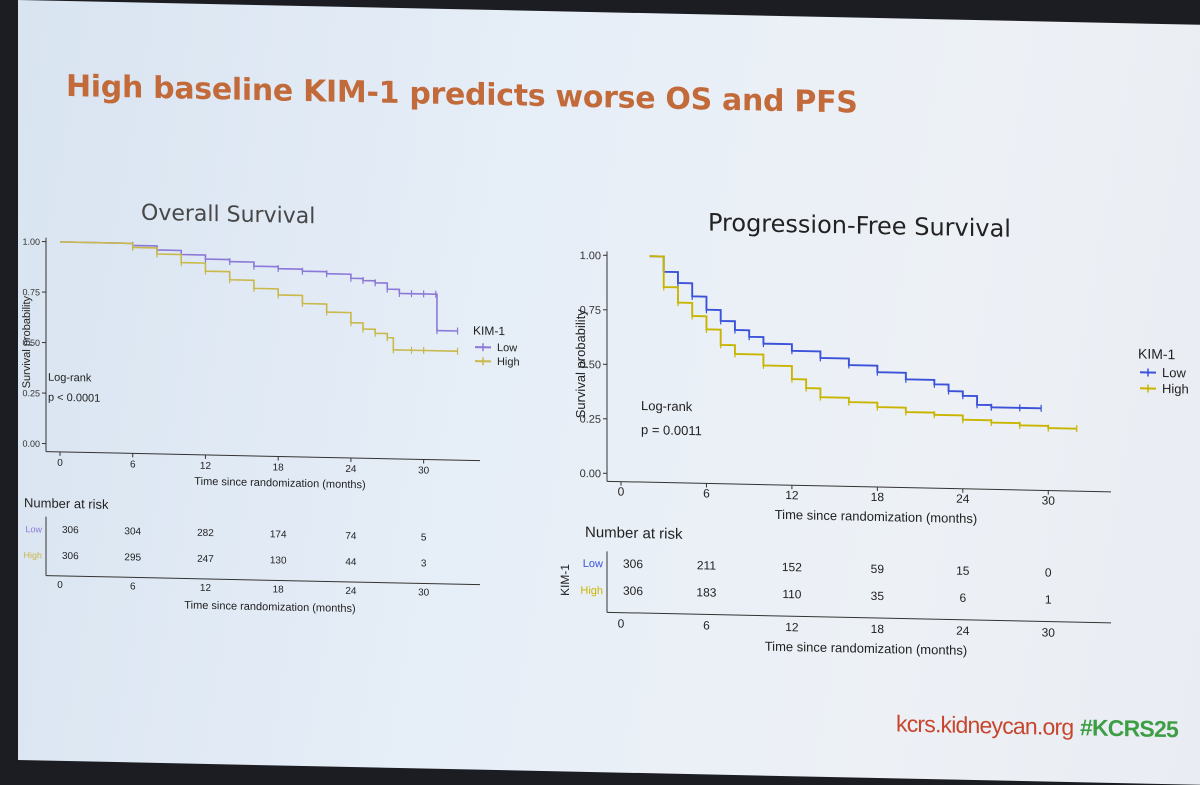  Describe the element at coordinates (591, 591) in the screenshot. I see `pfs-risk-row-label-high: High` at that location.